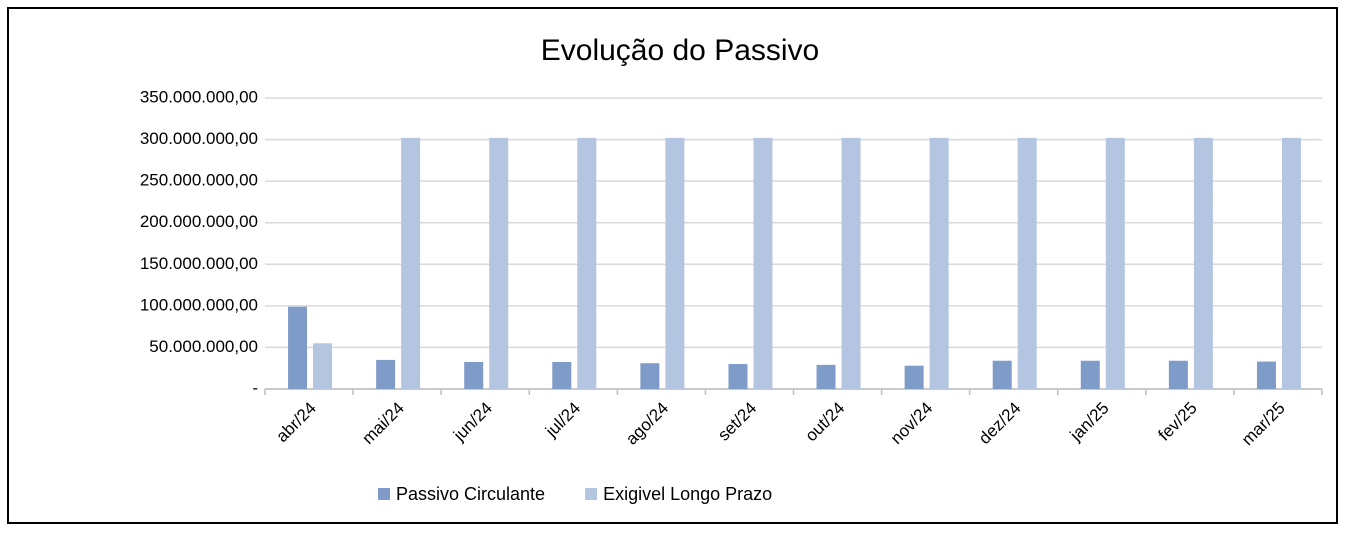 This screenshot has width=1345, height=533. What do you see at coordinates (470, 494) in the screenshot?
I see `legend-label: Passivo Circulante` at bounding box center [470, 494].